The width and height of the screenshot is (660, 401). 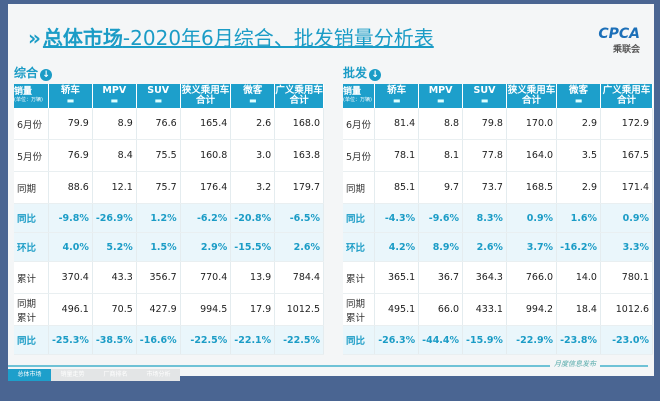 What do you see at coordinates (397, 309) in the screenshot?
I see `cell-value: 495.1` at bounding box center [397, 309].